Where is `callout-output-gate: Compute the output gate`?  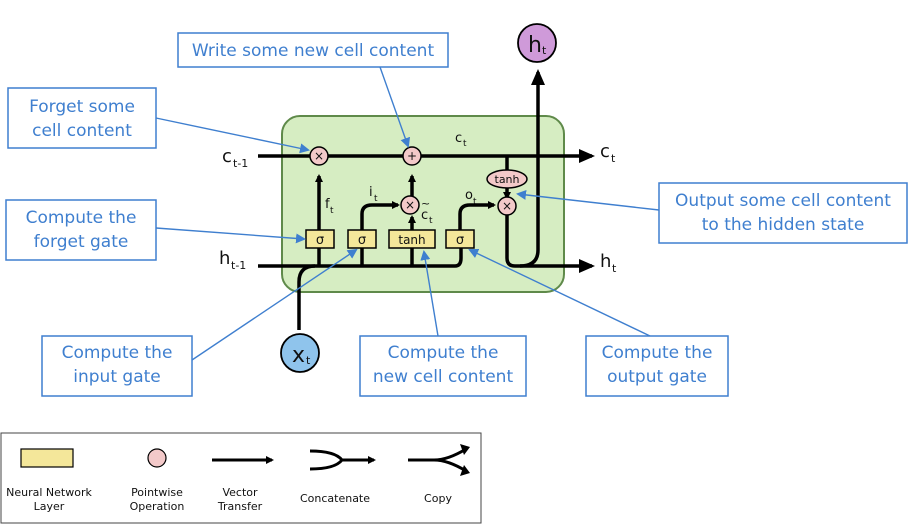 callout-output-gate: Compute the output gate is located at coordinates (657, 366).